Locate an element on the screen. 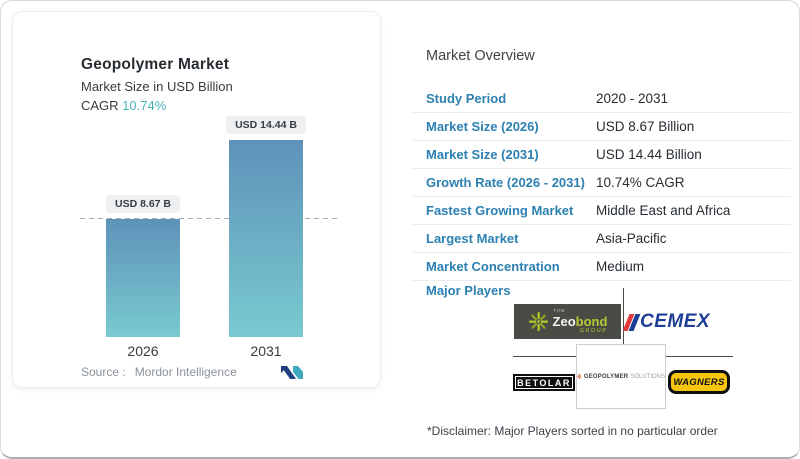 The width and height of the screenshot is (800, 459). table-row: Largest Market Asia-Pacific is located at coordinates (602, 239).